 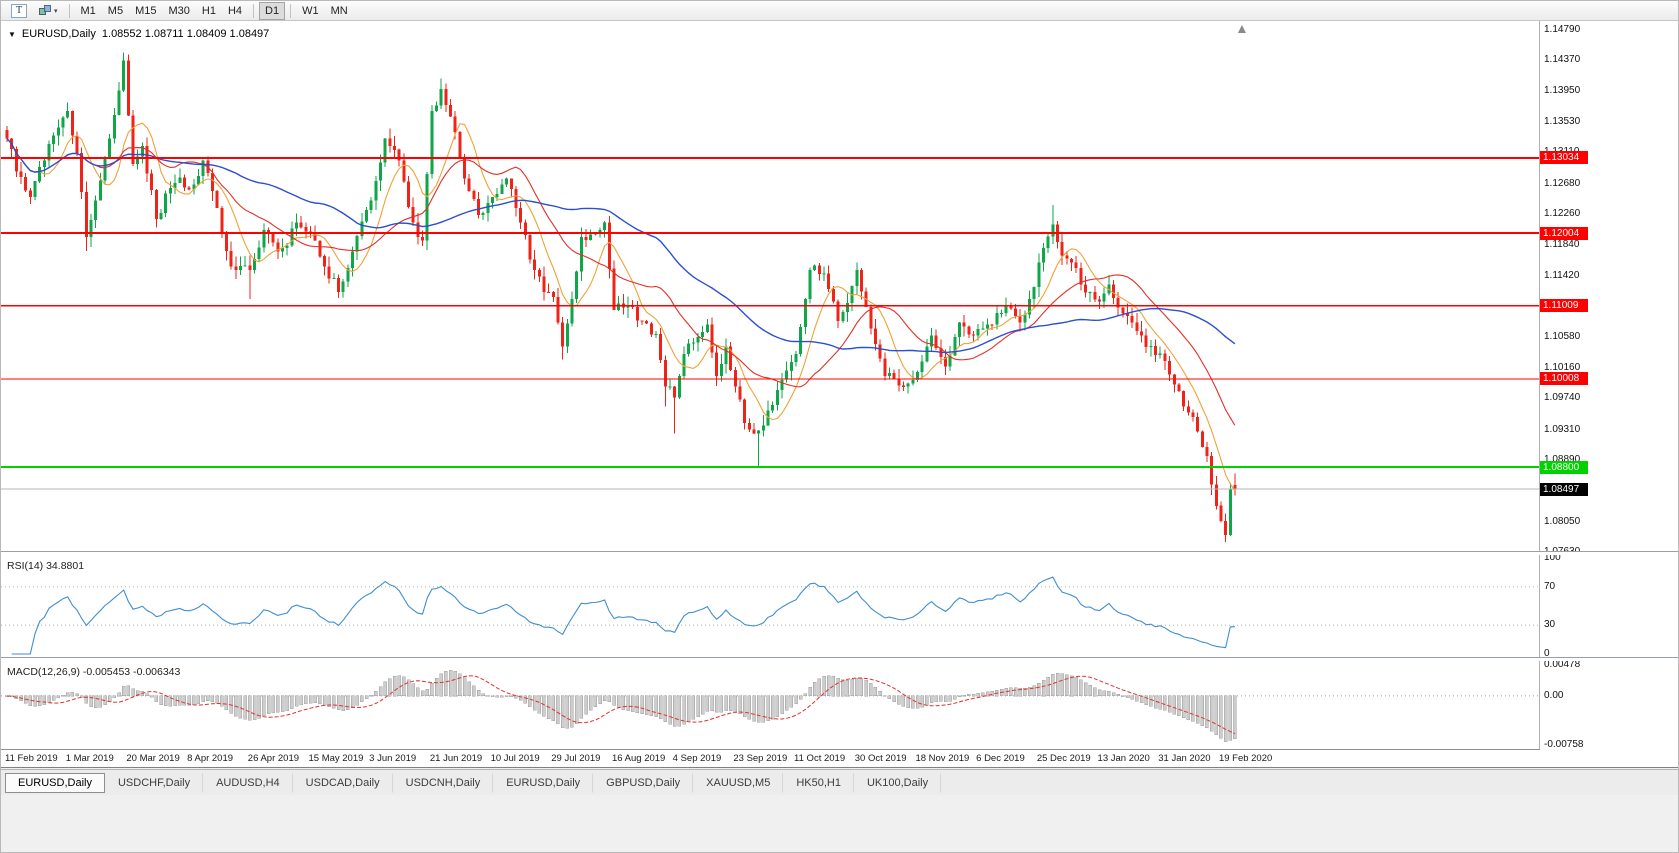 I want to click on price-level-badge: 1.10008, so click(x=1564, y=379).